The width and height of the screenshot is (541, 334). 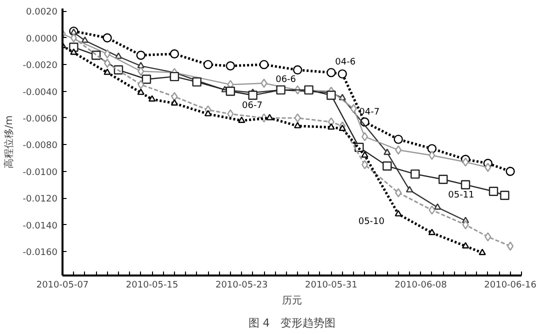 What do you see at coordinates (292, 323) in the screenshot?
I see `caption: 图 4 变形趋势图` at bounding box center [292, 323].